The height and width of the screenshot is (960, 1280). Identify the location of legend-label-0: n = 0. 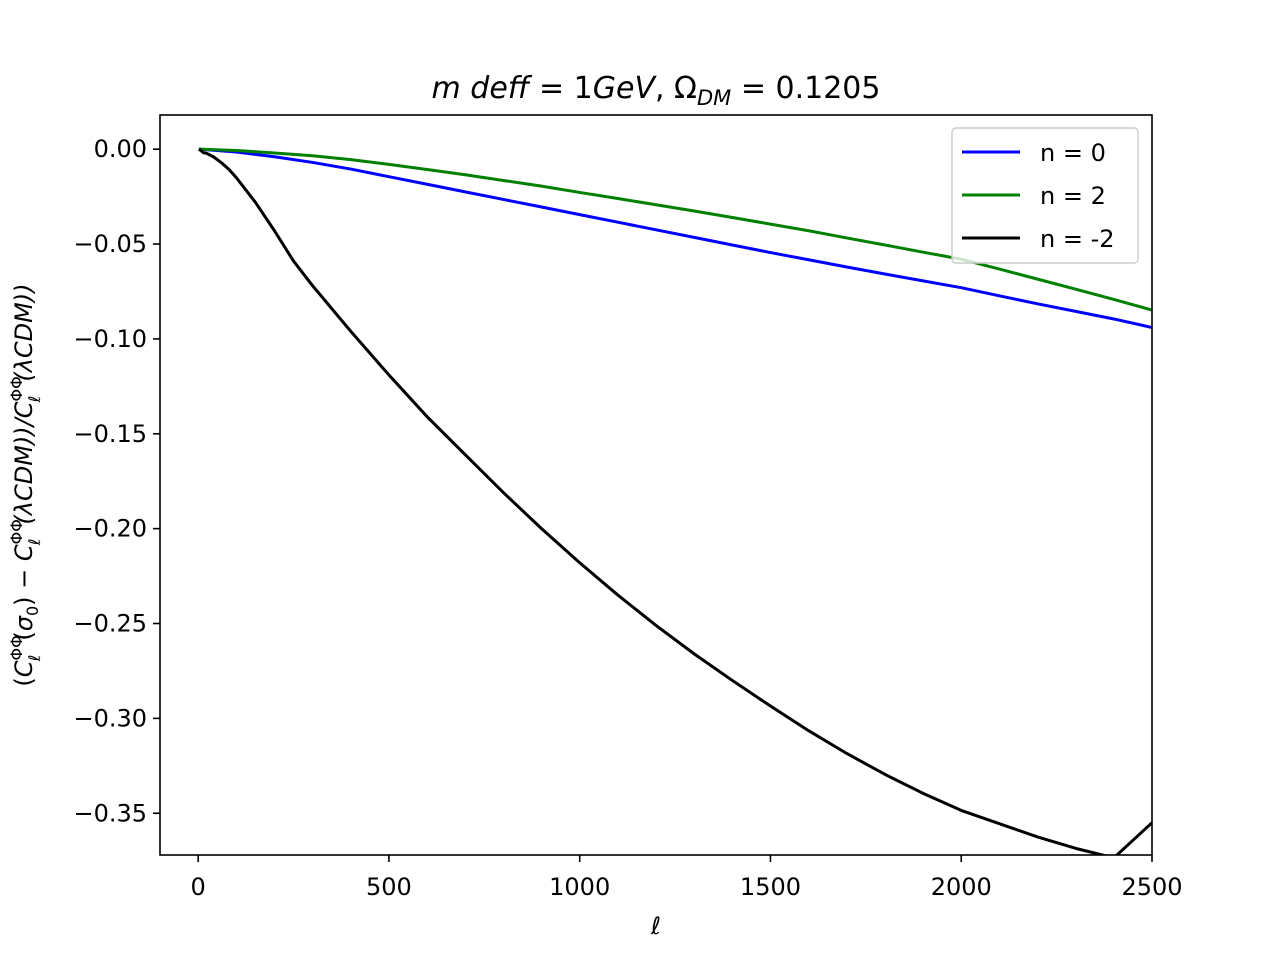
(1073, 153).